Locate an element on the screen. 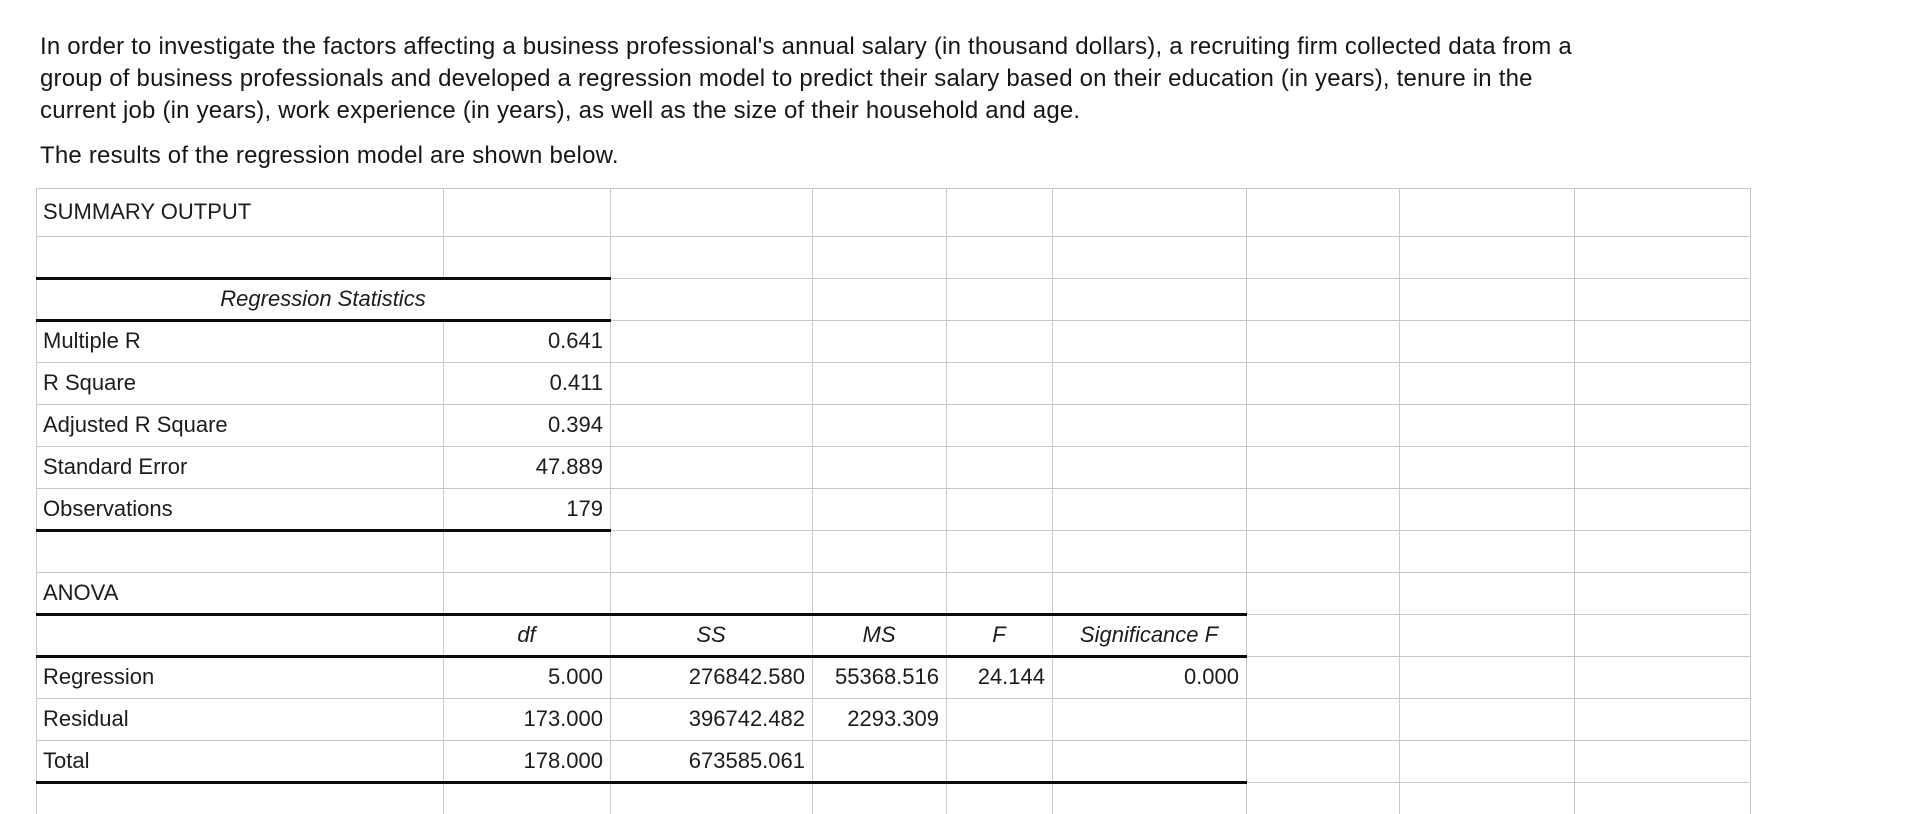  summary-output-cell: SUMMARY OUTPUT is located at coordinates (147, 211).